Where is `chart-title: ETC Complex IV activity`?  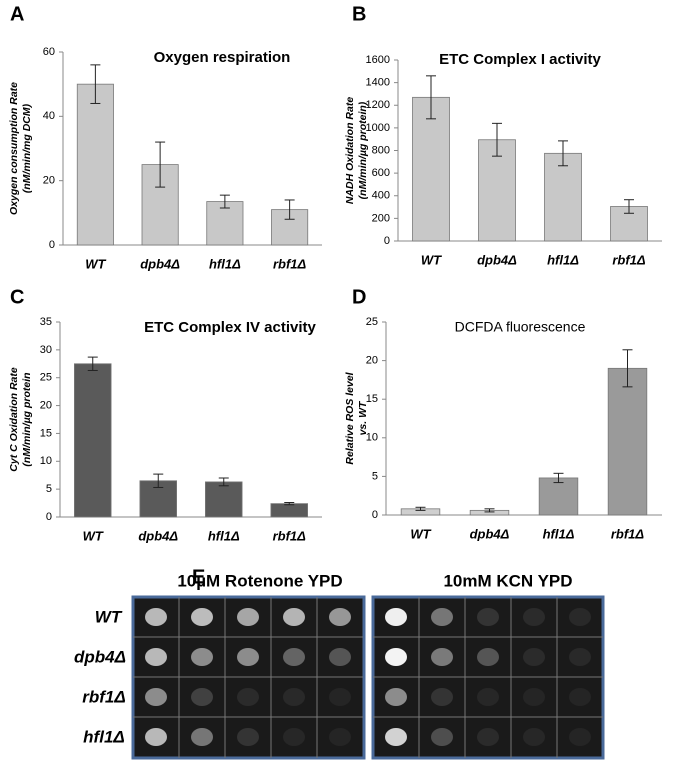 chart-title: ETC Complex IV activity is located at coordinates (230, 327).